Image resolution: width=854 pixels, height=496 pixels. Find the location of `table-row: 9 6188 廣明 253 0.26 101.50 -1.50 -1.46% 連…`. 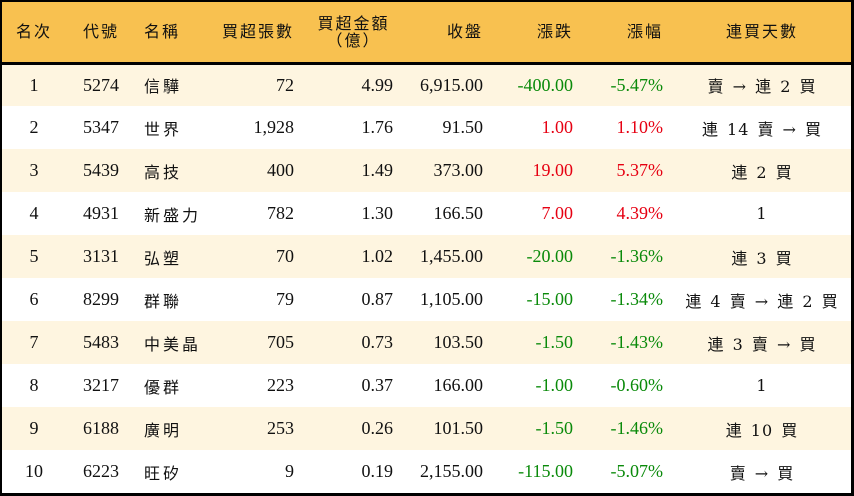

table-row: 9 6188 廣明 253 0.26 101.50 -1.50 -1.46% 連… is located at coordinates (426, 428).